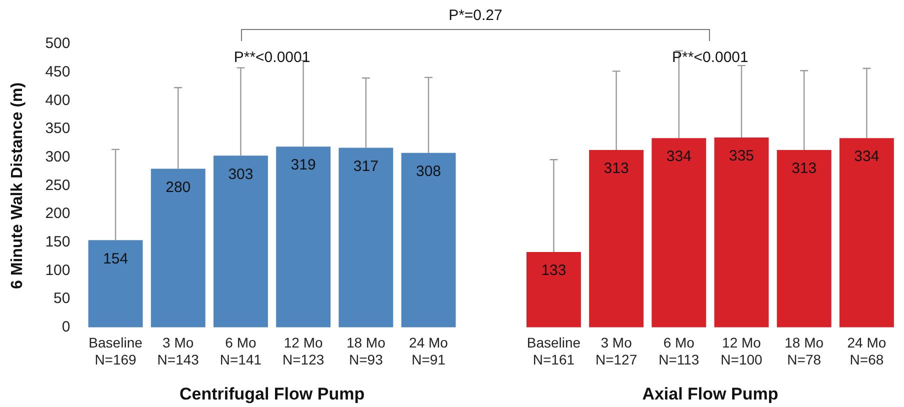 The width and height of the screenshot is (904, 407). What do you see at coordinates (741, 156) in the screenshot?
I see `data-label: 335` at bounding box center [741, 156].